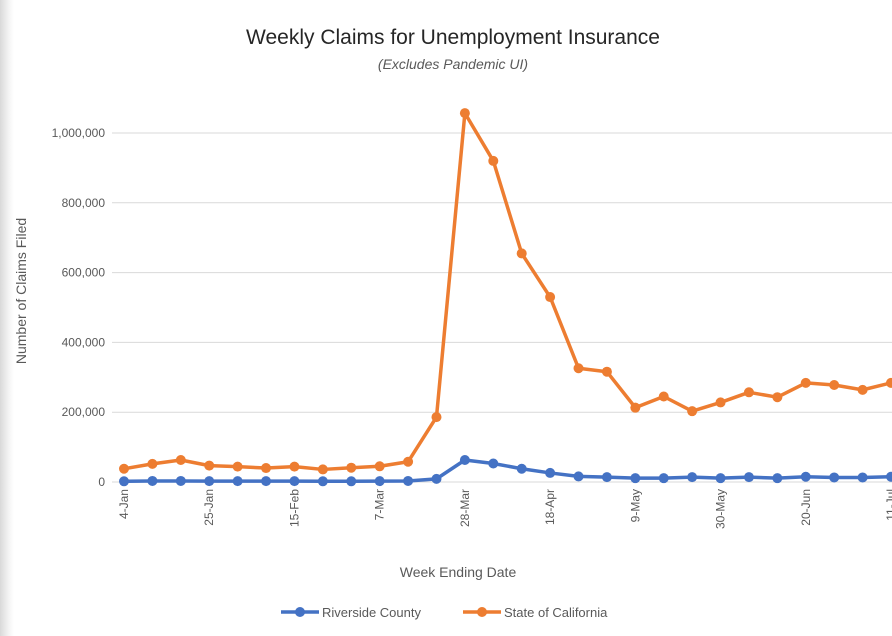 This screenshot has width=892, height=636. Describe the element at coordinates (453, 64) in the screenshot. I see `chart-subtitle: (Excludes Pandemic UI)` at that location.